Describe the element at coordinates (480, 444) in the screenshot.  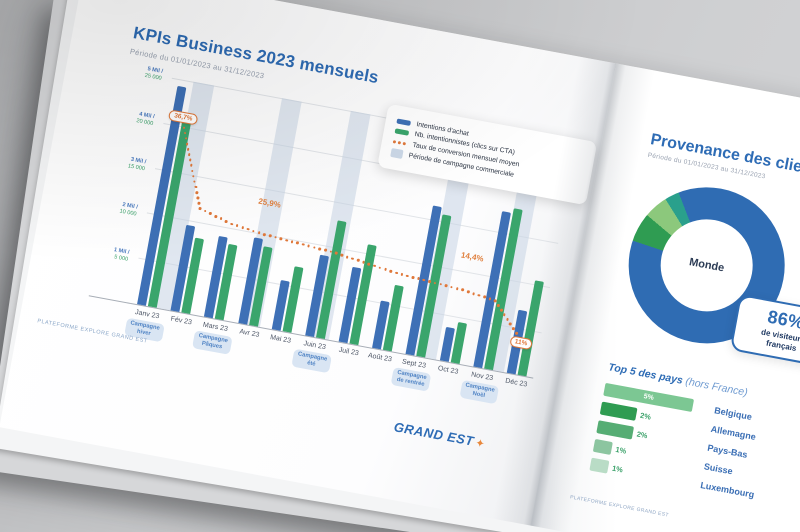
I see `sparkle-icon: ✦` at that location.